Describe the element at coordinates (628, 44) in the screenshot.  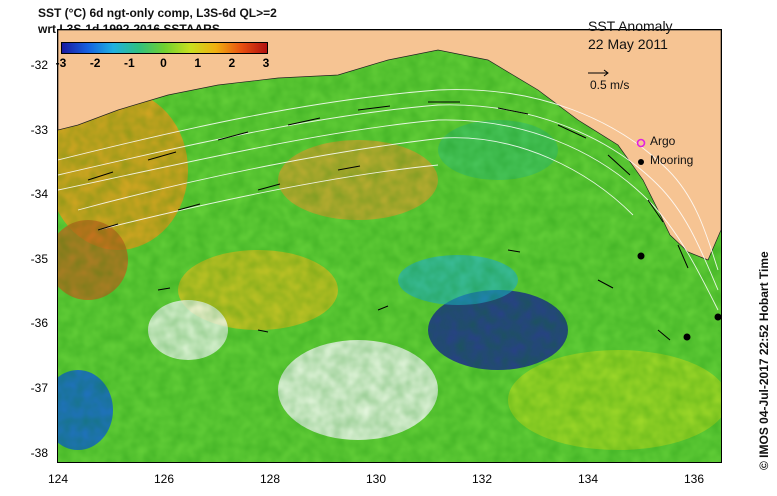
I see `map-date: 22 May 2011` at that location.